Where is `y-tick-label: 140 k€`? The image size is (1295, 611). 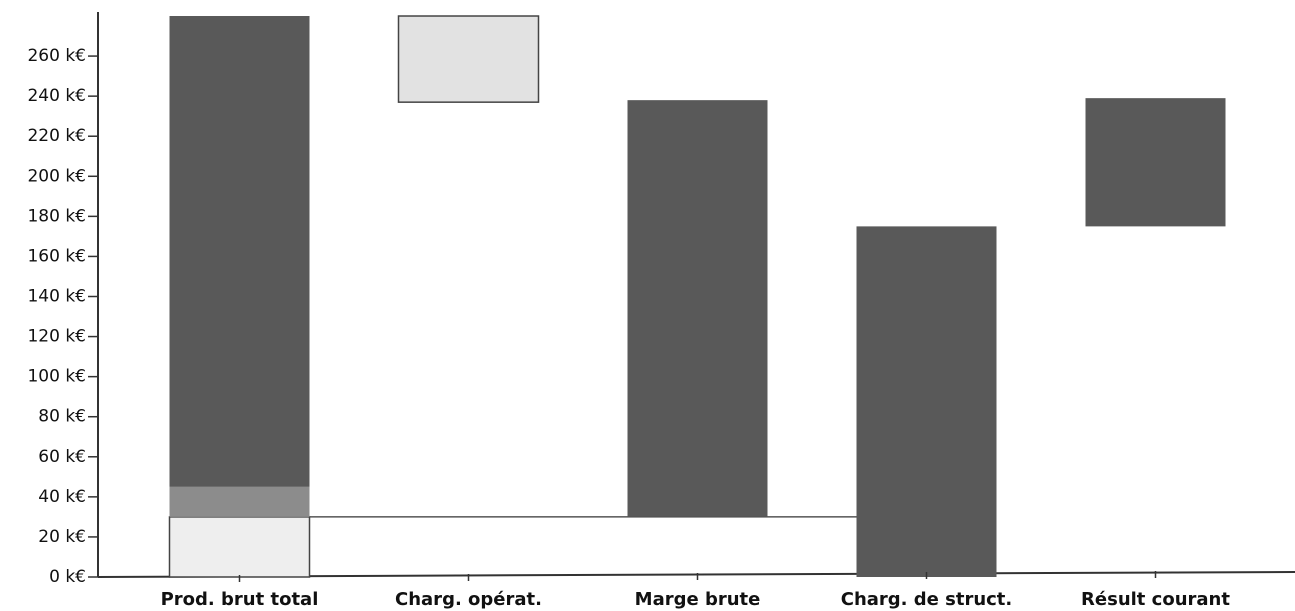
y-tick-label: 140 k€ is located at coordinates (56, 297).